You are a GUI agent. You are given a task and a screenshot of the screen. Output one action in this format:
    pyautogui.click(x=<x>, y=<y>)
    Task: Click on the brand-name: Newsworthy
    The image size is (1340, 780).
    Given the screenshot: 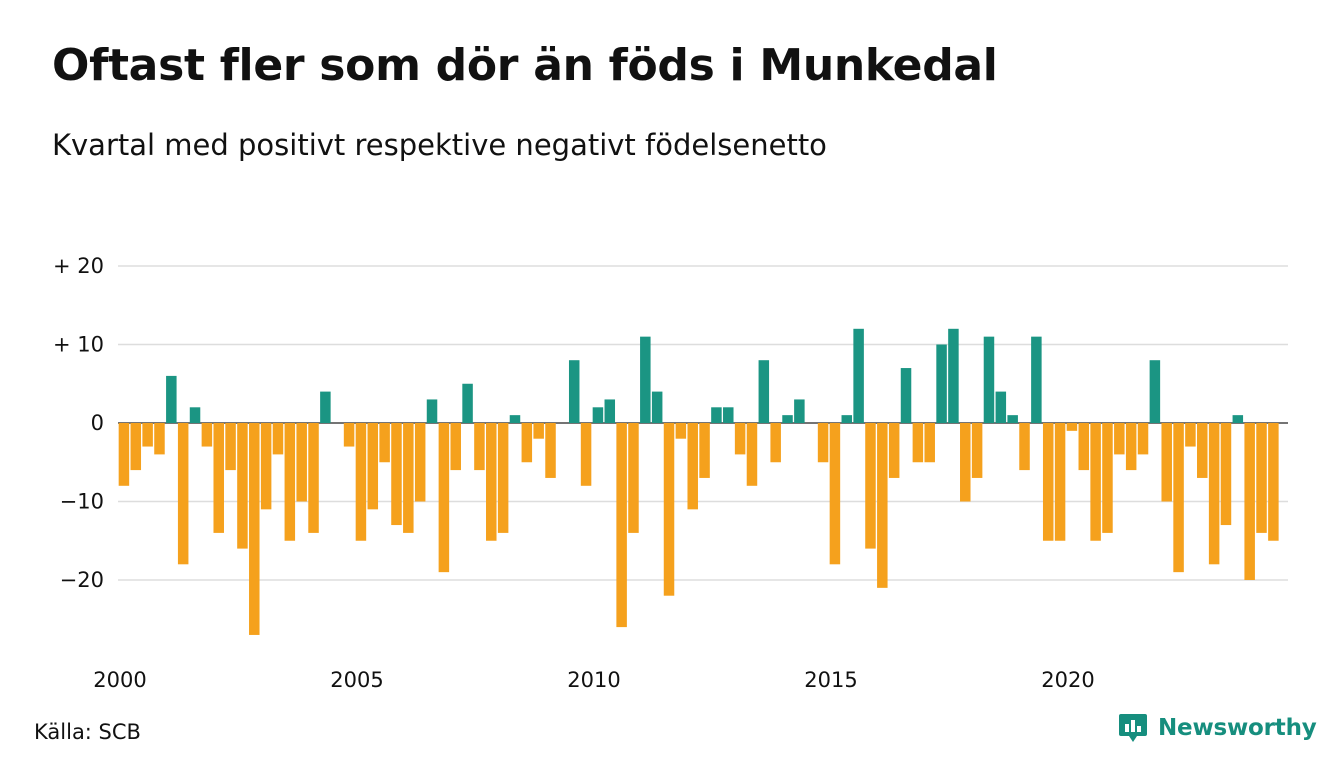 What is the action you would take?
    pyautogui.click(x=1237, y=728)
    